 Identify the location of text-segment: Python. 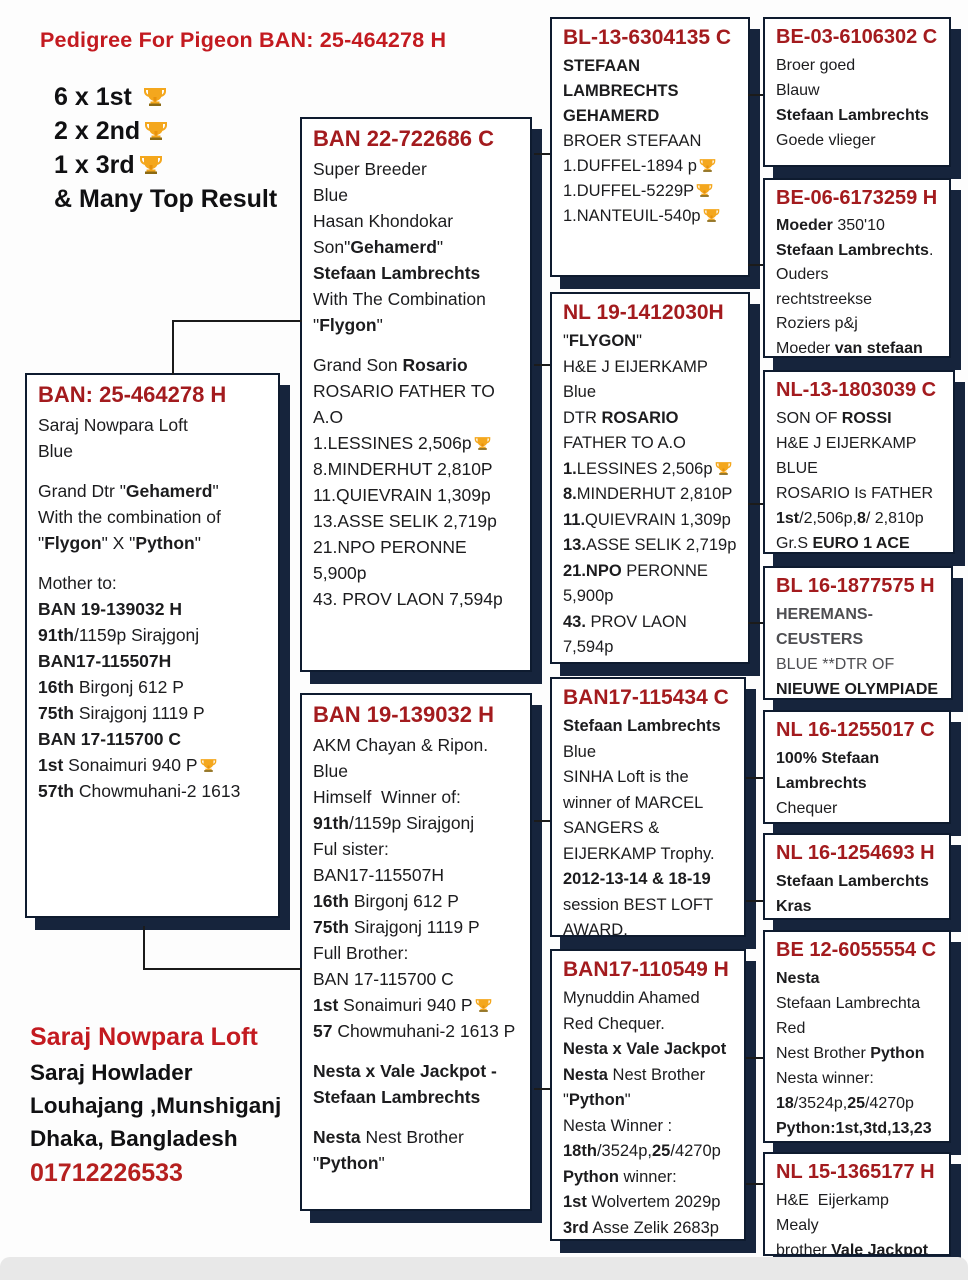
(591, 1176).